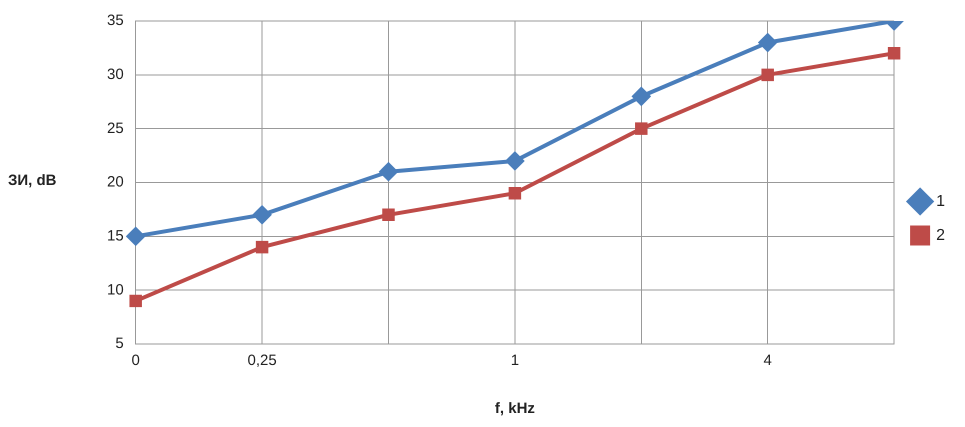 This screenshot has width=965, height=427. I want to click on x-axis-title: f, kHz, so click(514, 409).